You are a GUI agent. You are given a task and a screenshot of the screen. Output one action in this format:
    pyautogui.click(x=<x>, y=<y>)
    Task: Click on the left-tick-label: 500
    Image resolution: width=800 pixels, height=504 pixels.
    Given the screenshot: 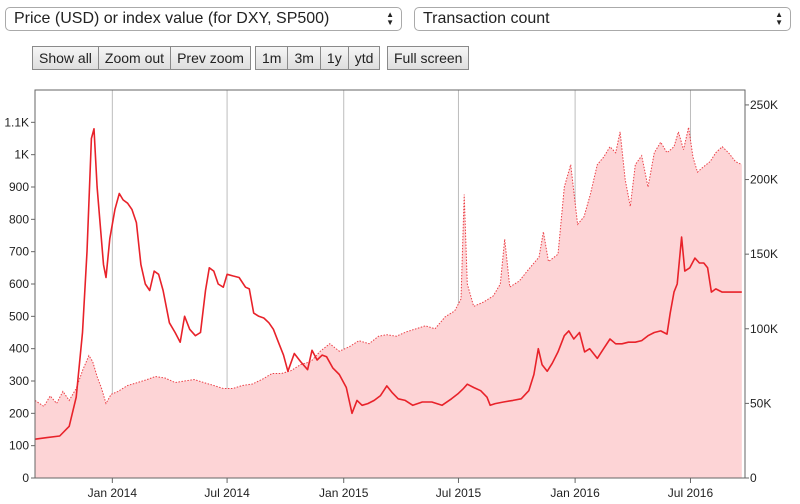 What is the action you would take?
    pyautogui.click(x=19, y=316)
    